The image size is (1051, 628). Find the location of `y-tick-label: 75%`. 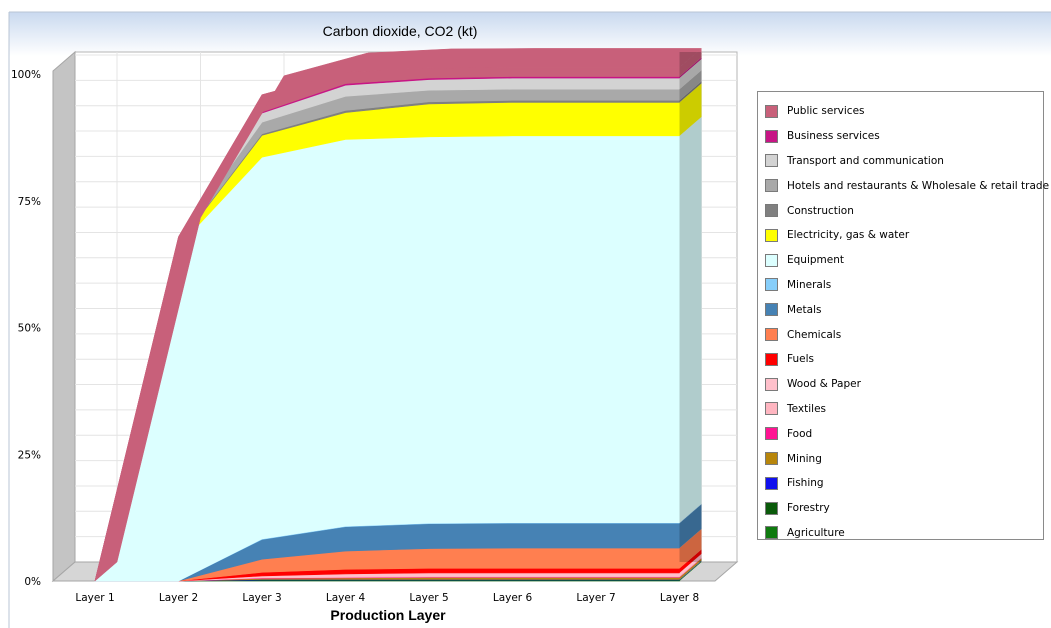

y-tick-label: 75% is located at coordinates (29, 202).